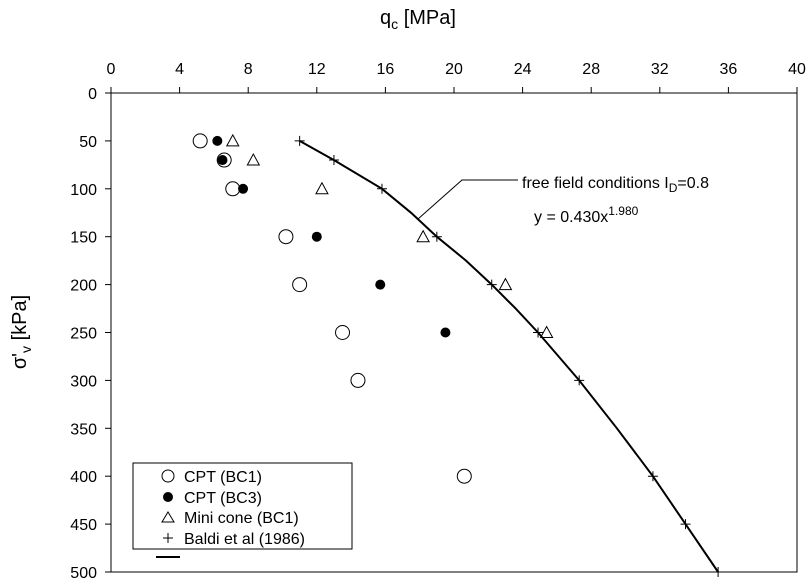 Image resolution: width=809 pixels, height=587 pixels. What do you see at coordinates (168, 497) in the screenshot?
I see `legend-marker-filled-circle` at bounding box center [168, 497].